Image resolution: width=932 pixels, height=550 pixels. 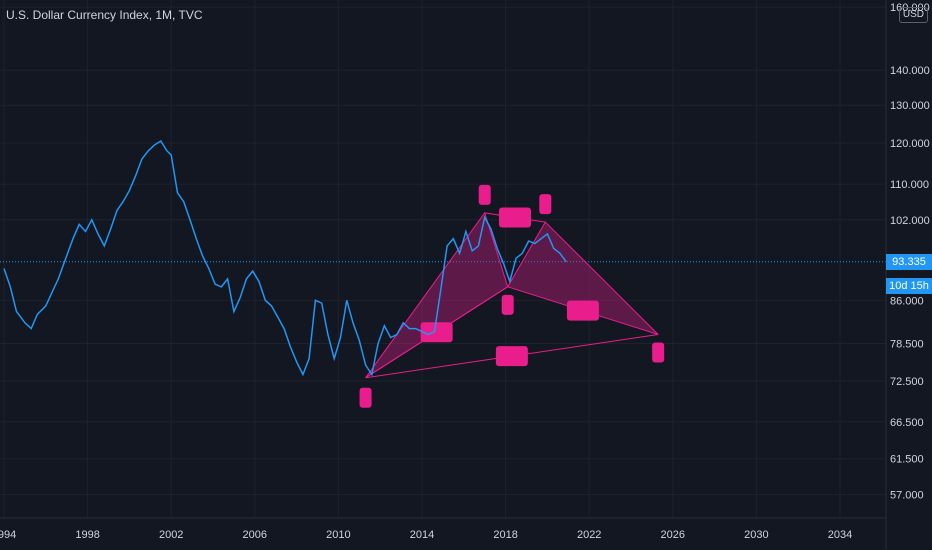 What do you see at coordinates (505, 535) in the screenshot?
I see `time-tick-label: 2018` at bounding box center [505, 535].